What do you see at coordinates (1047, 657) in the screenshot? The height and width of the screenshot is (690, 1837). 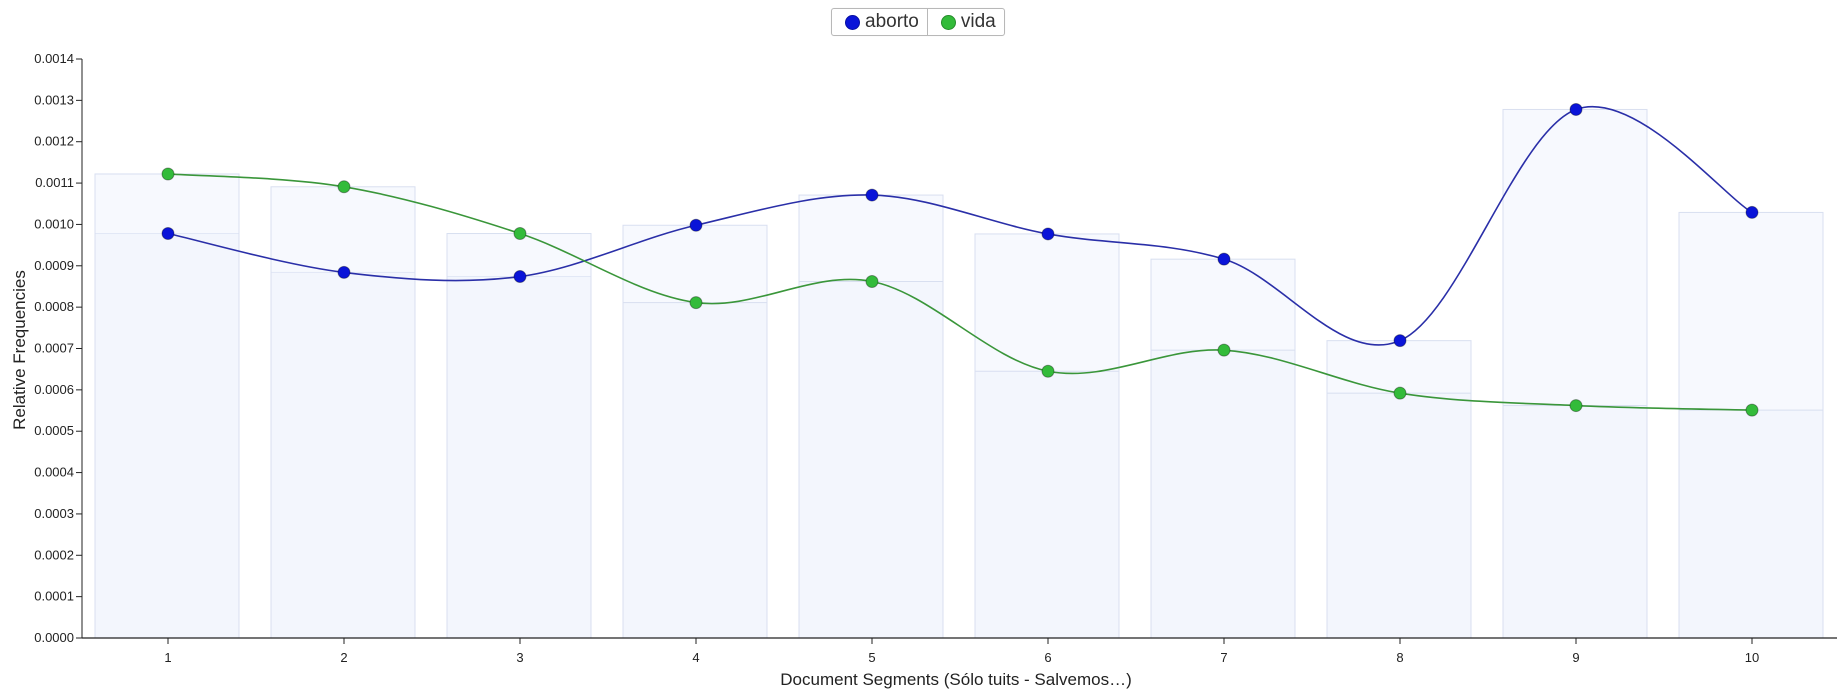 I see `x-tick-label: 6` at bounding box center [1047, 657].